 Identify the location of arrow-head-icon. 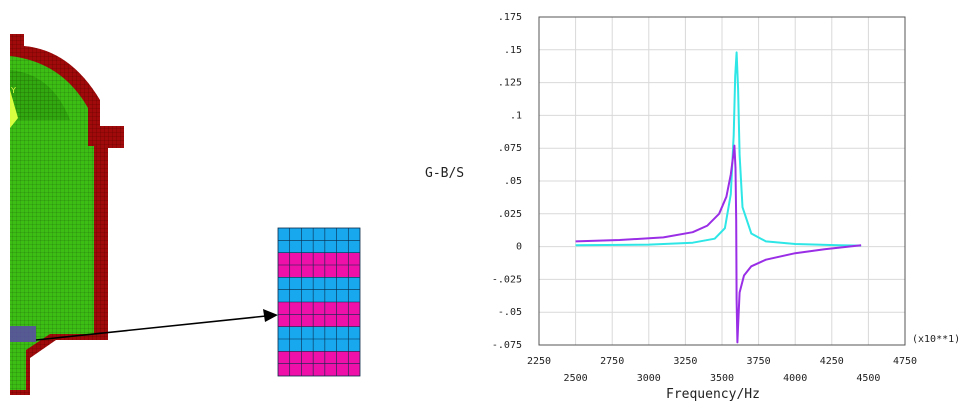
(270, 315).